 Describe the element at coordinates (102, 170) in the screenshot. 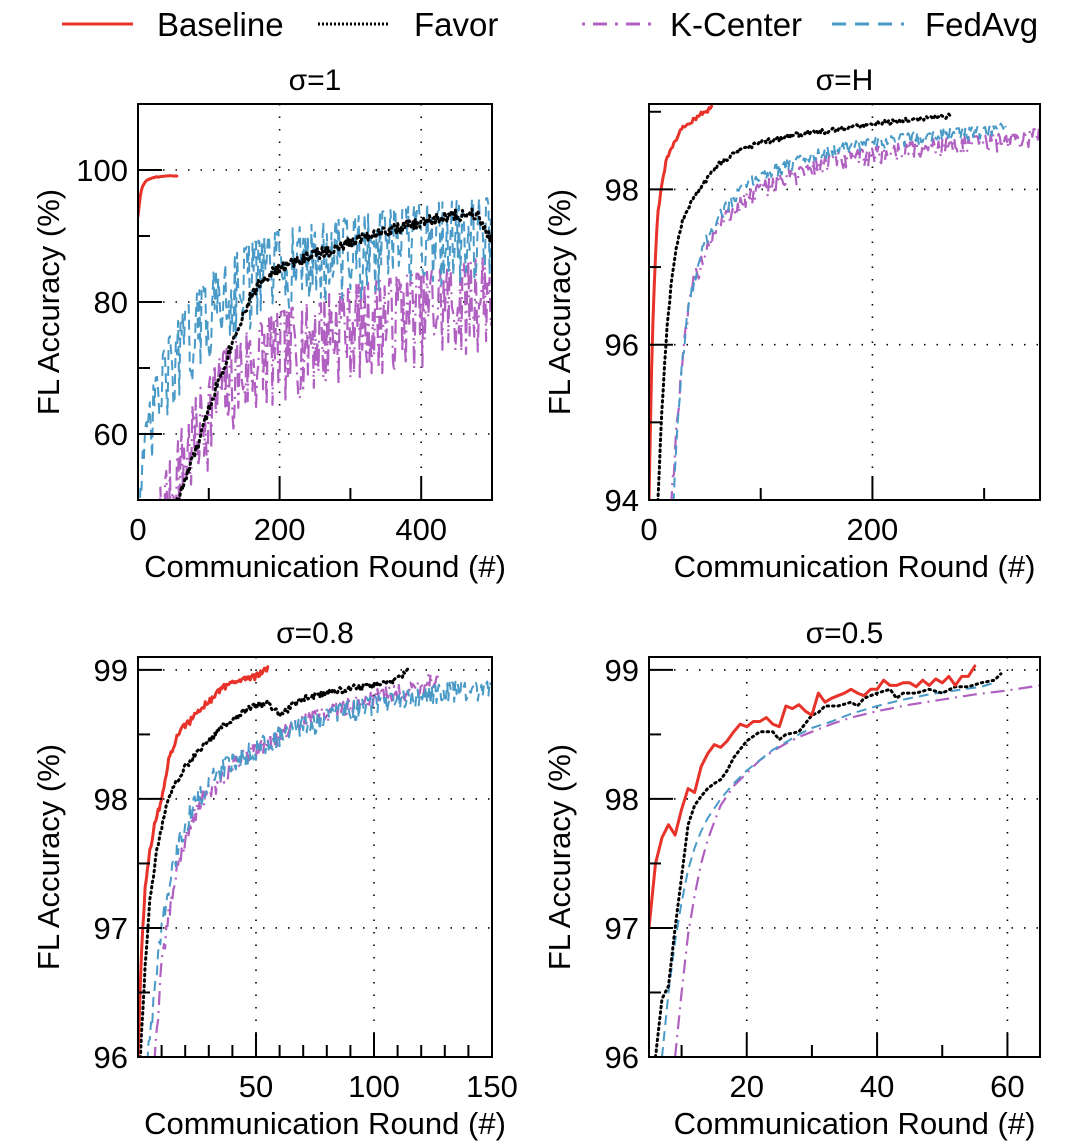

I see `y-tick-label: 100` at that location.